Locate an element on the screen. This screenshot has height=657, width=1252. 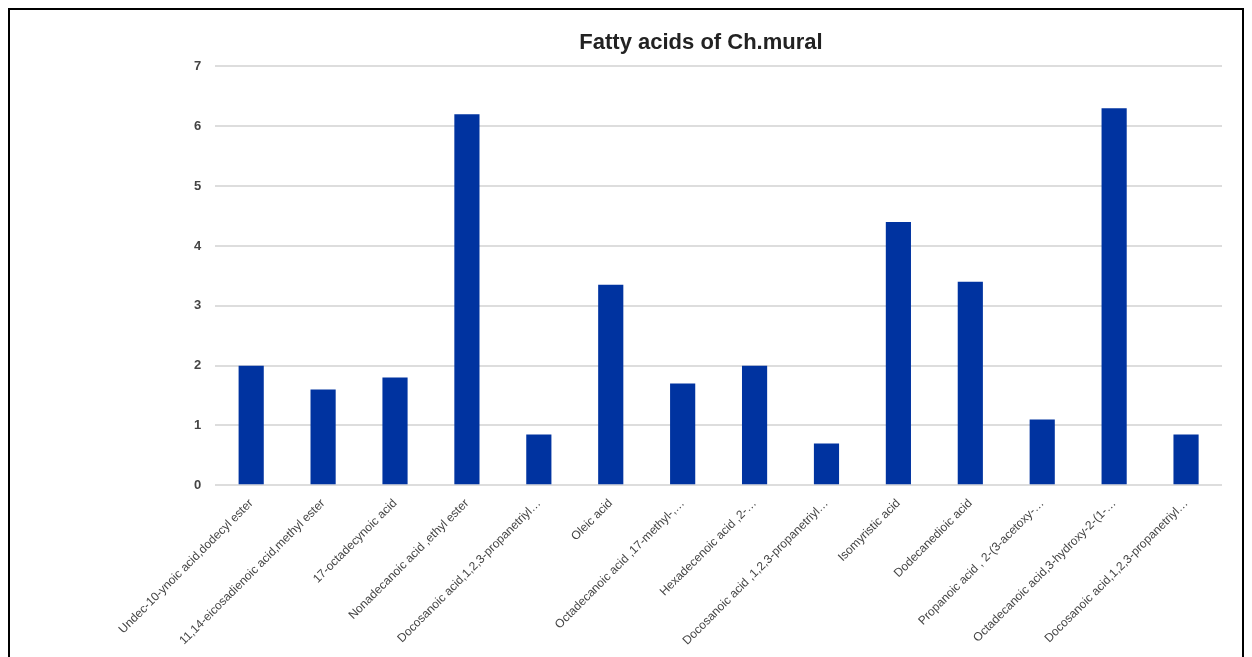
y-tick-label: 1 is located at coordinates (198, 425).